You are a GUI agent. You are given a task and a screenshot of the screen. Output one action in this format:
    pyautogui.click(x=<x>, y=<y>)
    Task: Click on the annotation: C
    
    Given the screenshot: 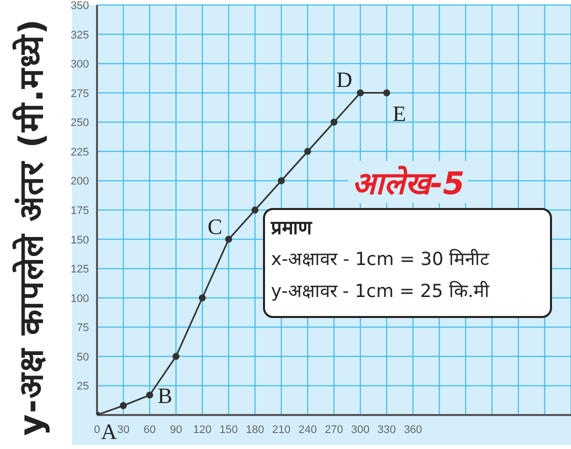 What is the action you would take?
    pyautogui.click(x=215, y=227)
    